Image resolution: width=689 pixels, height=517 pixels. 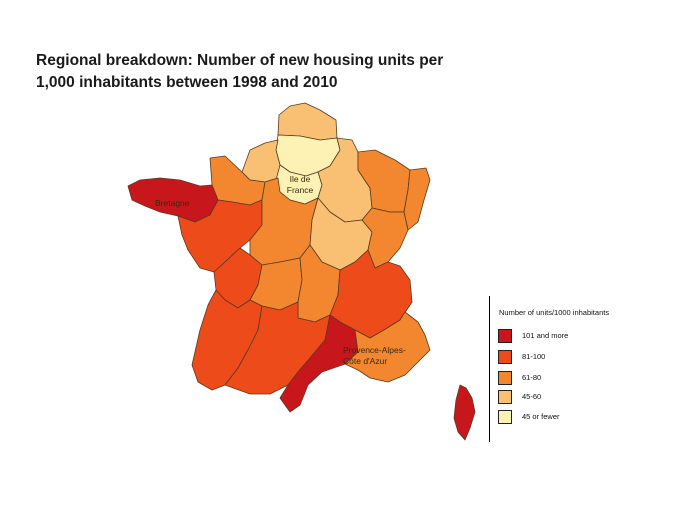 What do you see at coordinates (534, 356) in the screenshot?
I see `legend-label: 81-100` at bounding box center [534, 356].